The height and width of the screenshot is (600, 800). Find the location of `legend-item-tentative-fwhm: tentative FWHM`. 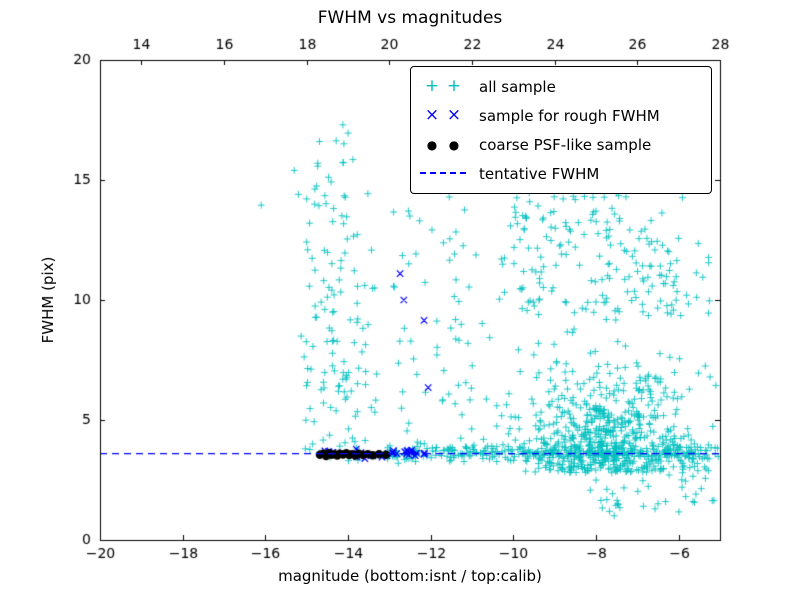

legend-item-tentative-fwhm: tentative FWHM is located at coordinates (561, 173).